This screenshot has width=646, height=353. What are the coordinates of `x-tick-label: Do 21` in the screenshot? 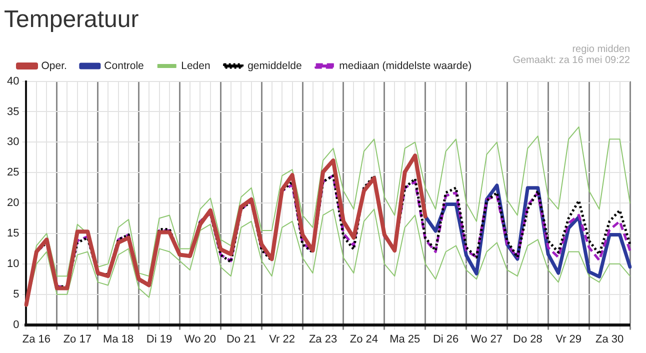 It's located at (241, 339).